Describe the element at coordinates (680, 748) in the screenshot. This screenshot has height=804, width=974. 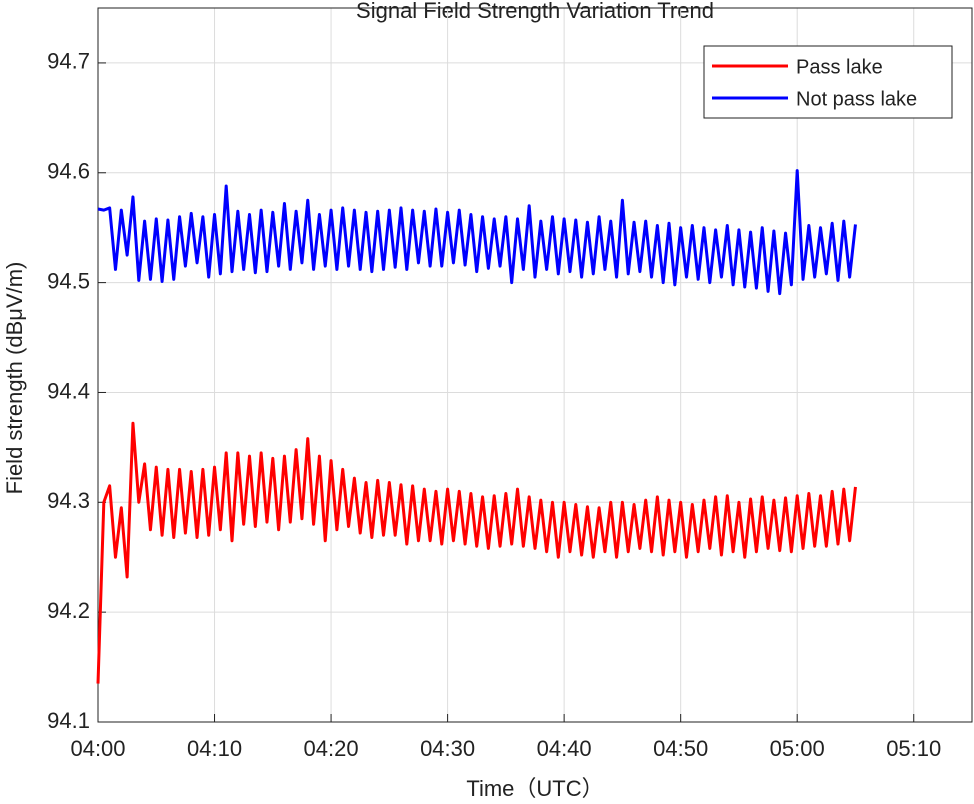
I see `x-tick-label: 04:50` at that location.